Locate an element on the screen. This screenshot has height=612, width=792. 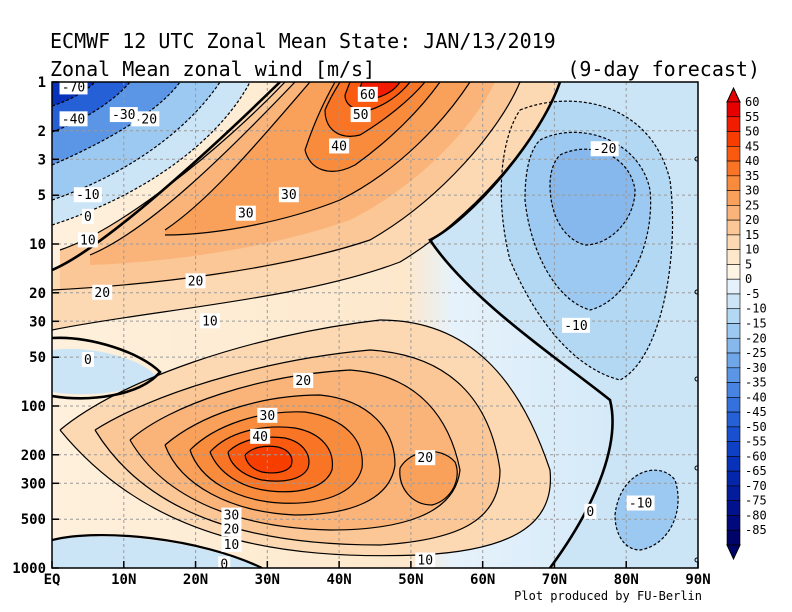
x-tick-label: 50N is located at coordinates (410, 580).